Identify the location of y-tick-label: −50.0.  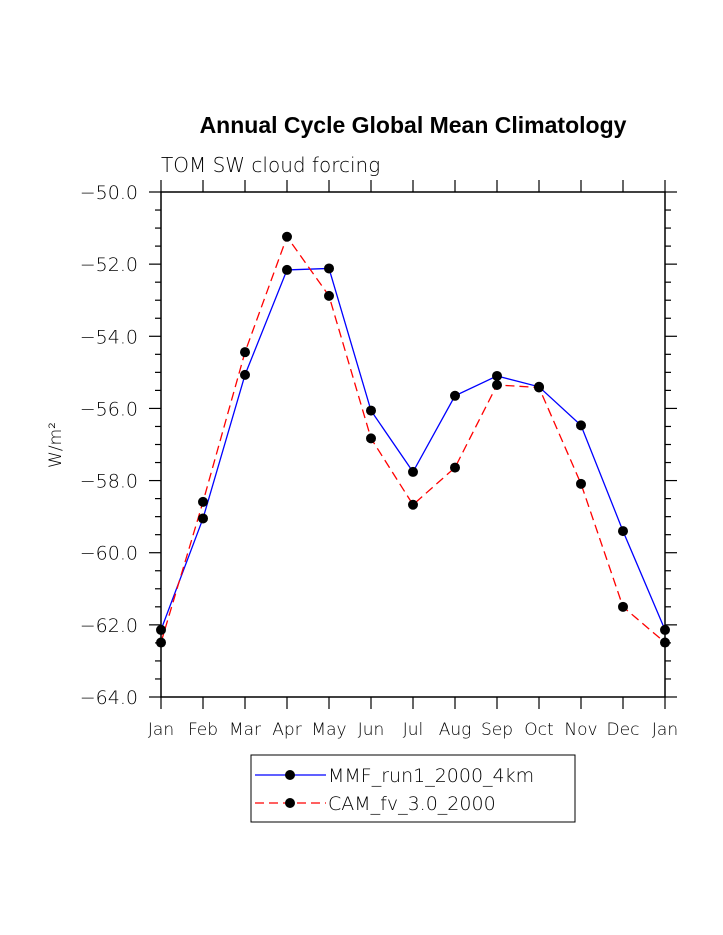
(109, 193).